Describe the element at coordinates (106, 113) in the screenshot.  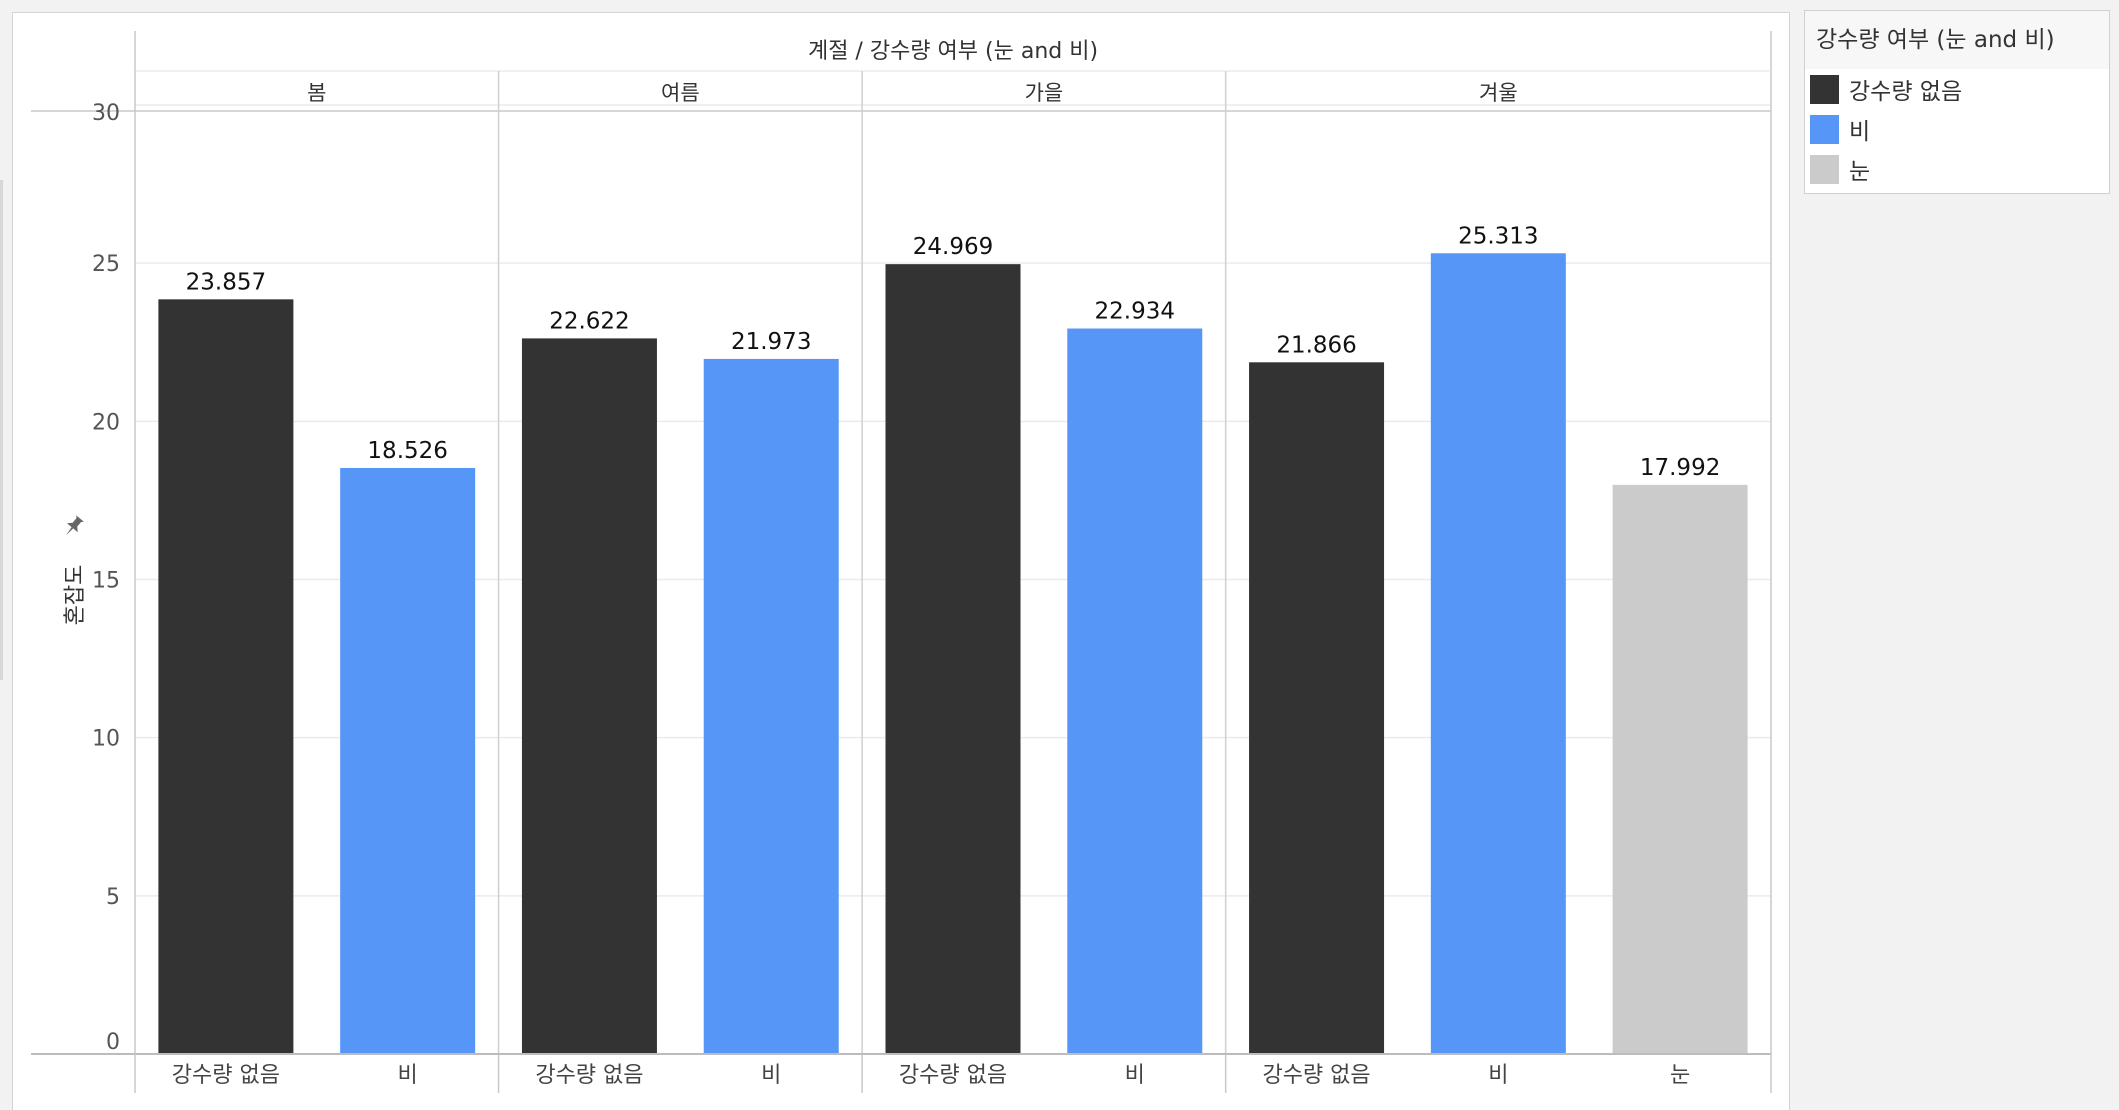
I see `y-tick-label: 30` at that location.